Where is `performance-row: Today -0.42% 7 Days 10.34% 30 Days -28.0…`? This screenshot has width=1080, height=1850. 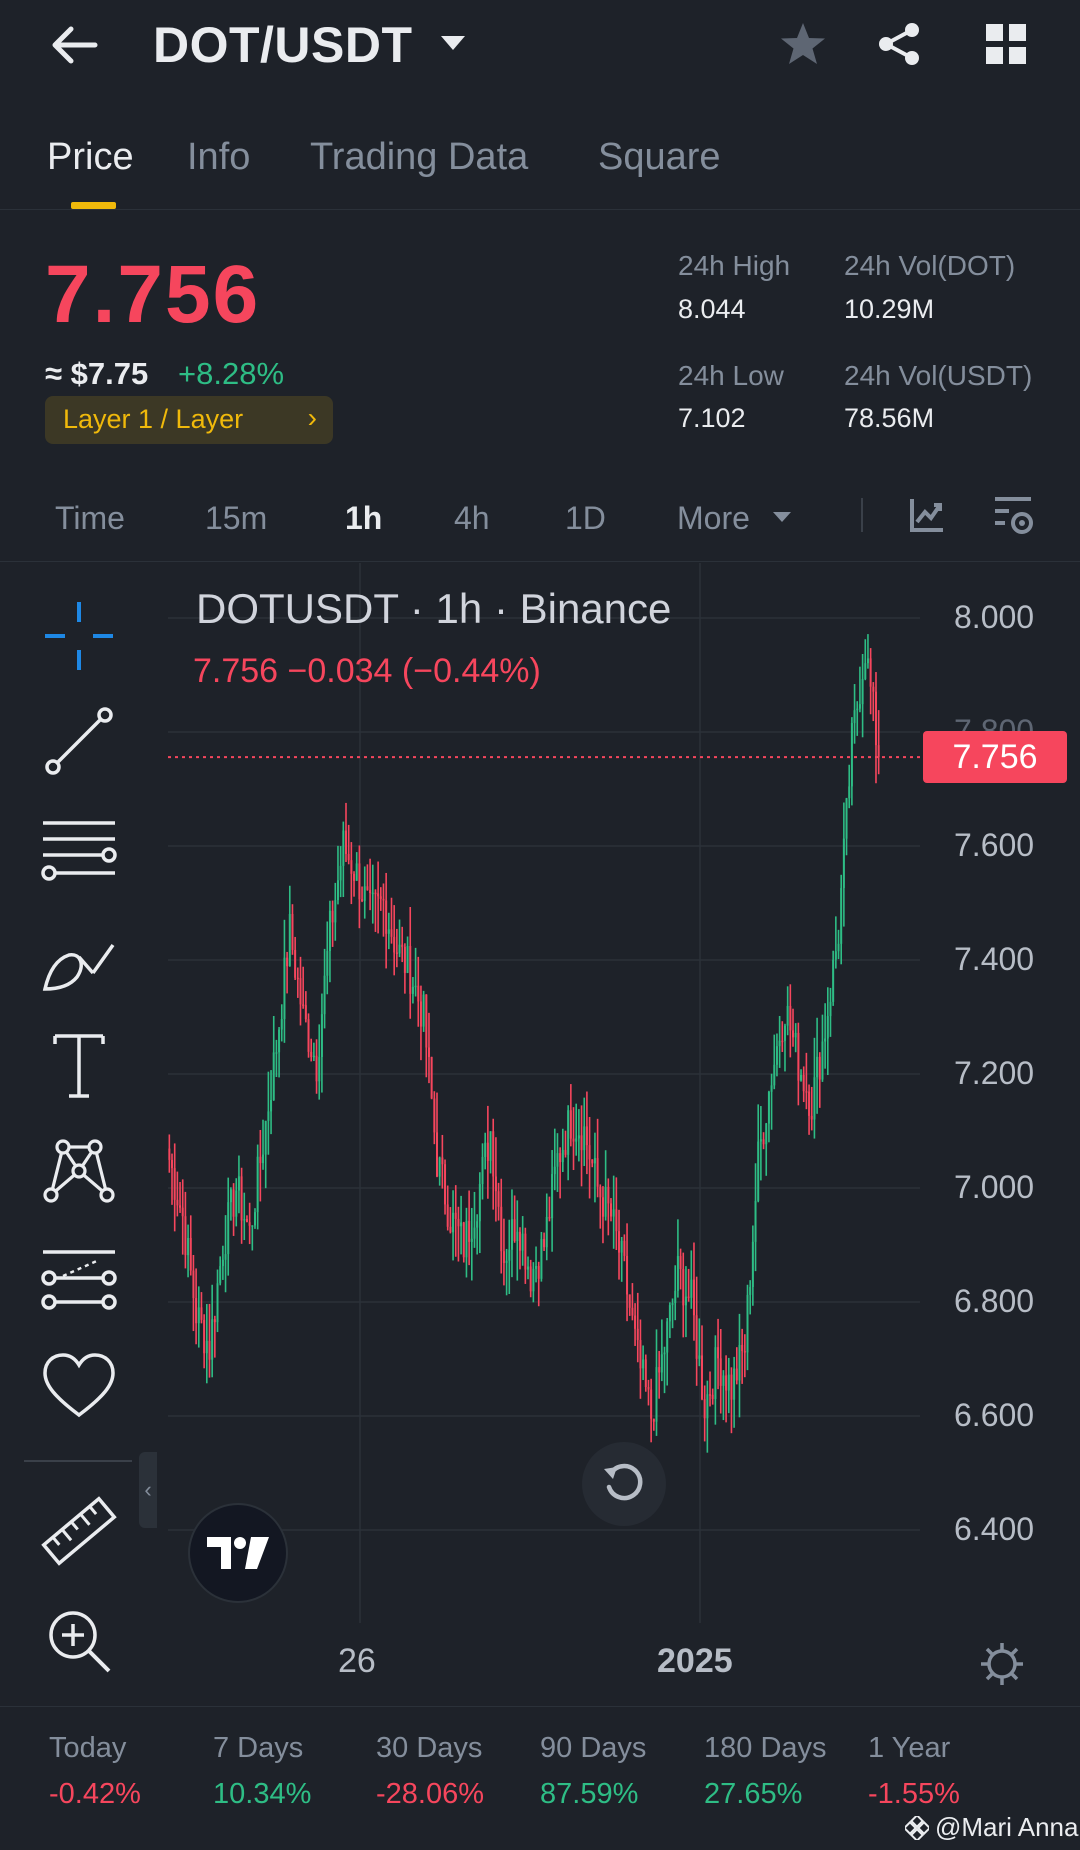 performance-row: Today -0.42% 7 Days 10.34% 30 Days -28.0… is located at coordinates (540, 1766).